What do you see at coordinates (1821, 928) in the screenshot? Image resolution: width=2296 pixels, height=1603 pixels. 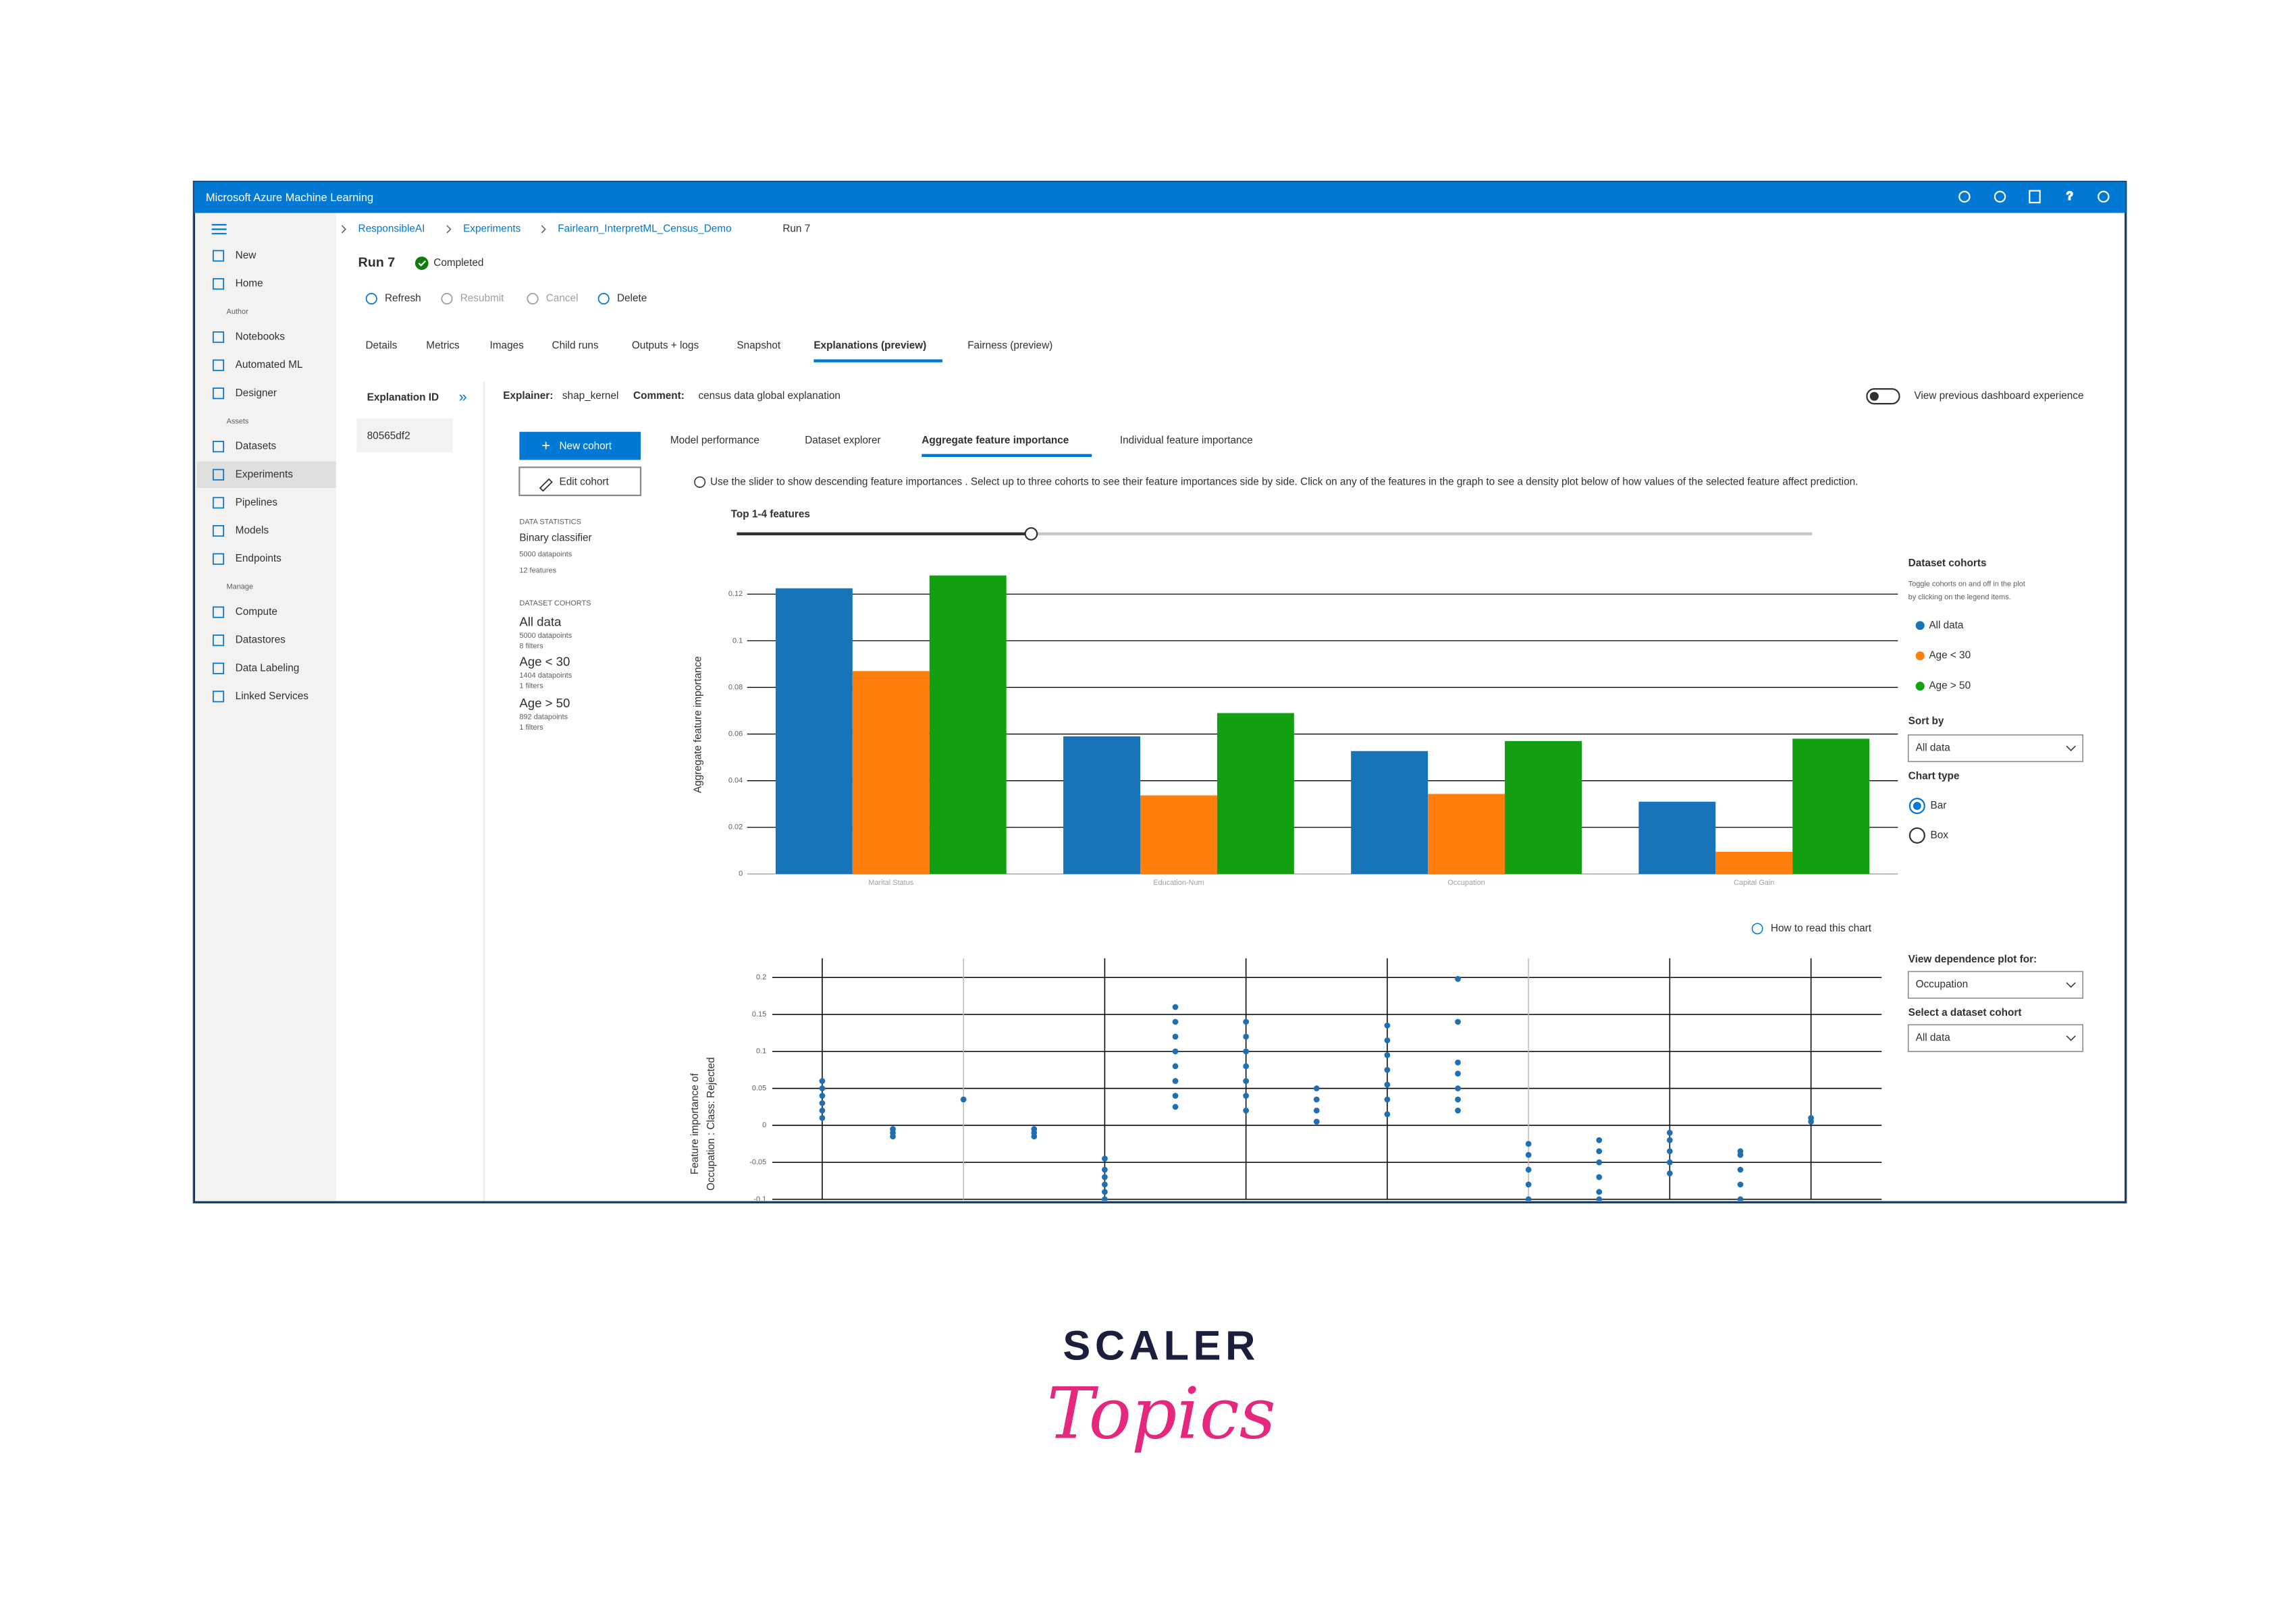 I see `how-to-link: How to read this chart` at bounding box center [1821, 928].